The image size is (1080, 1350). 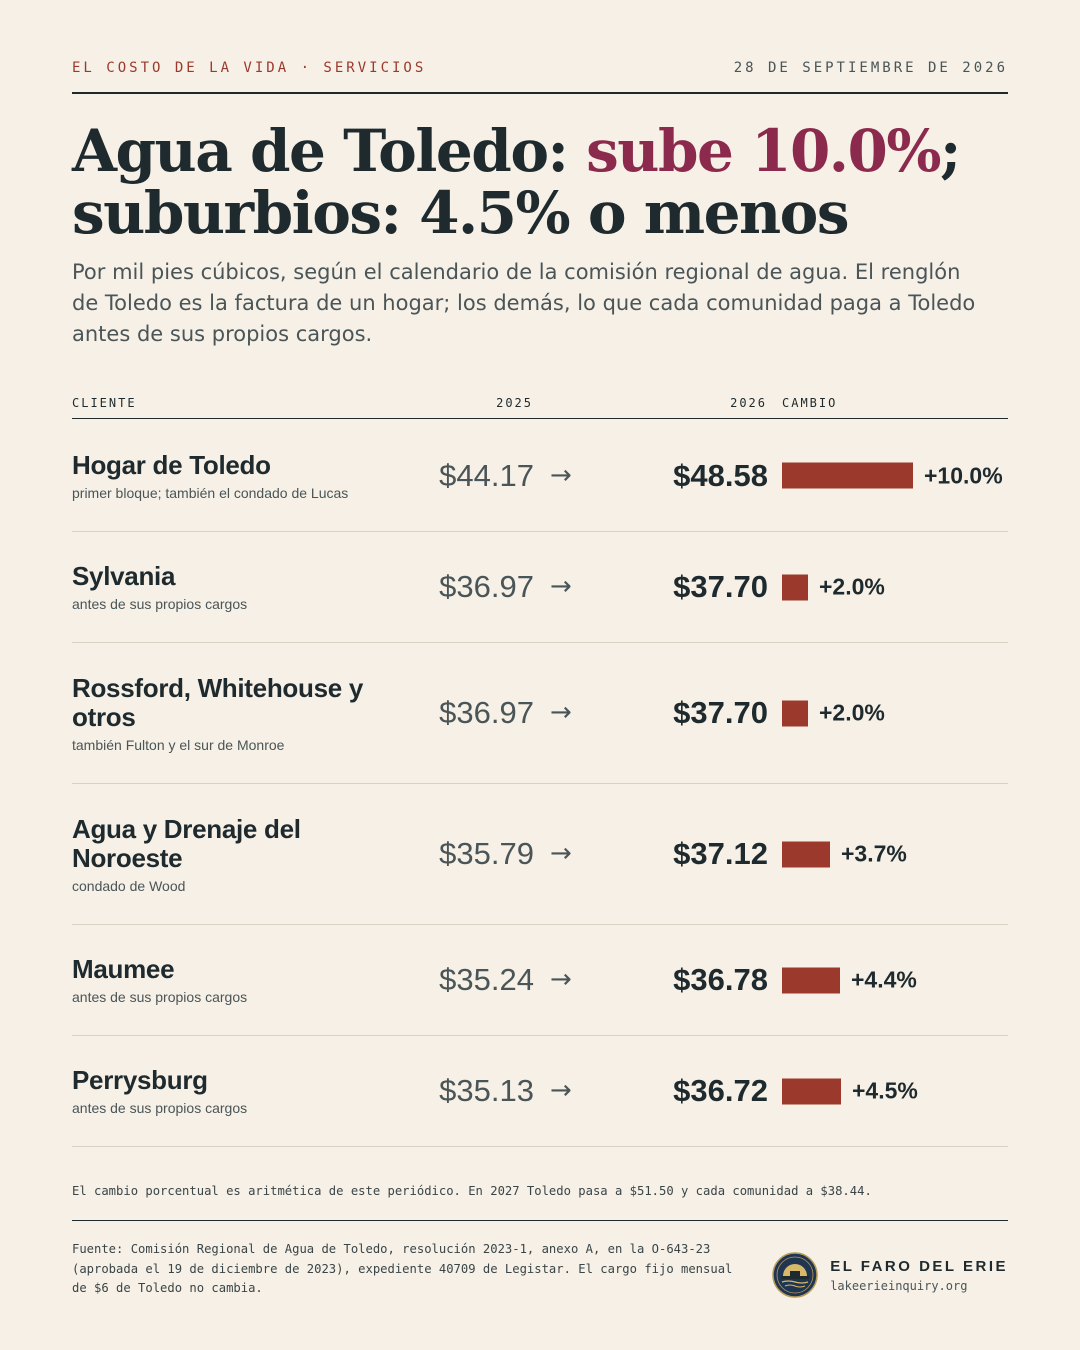 What do you see at coordinates (237, 1091) in the screenshot?
I see `row-client: Perrysburg antes de sus propios cargos` at bounding box center [237, 1091].